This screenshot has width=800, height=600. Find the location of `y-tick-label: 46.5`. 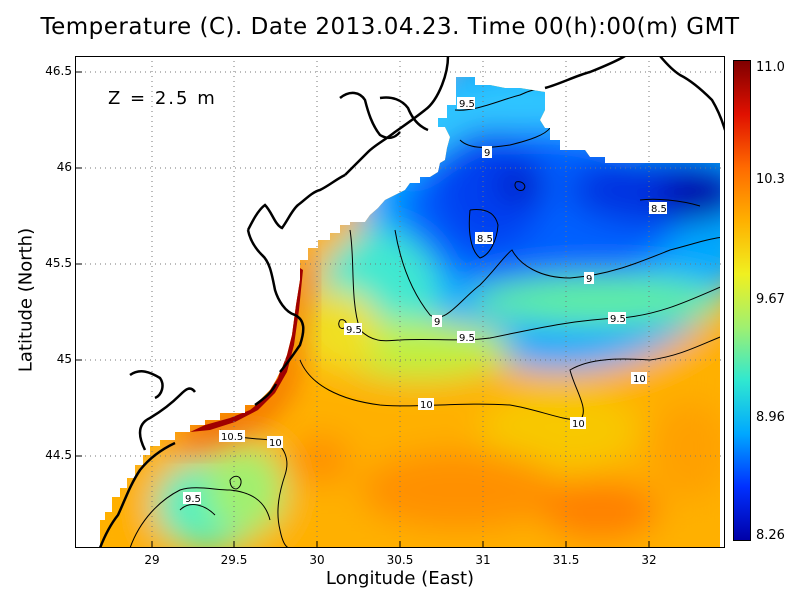

y-tick-label: 46.5 is located at coordinates (58, 71).